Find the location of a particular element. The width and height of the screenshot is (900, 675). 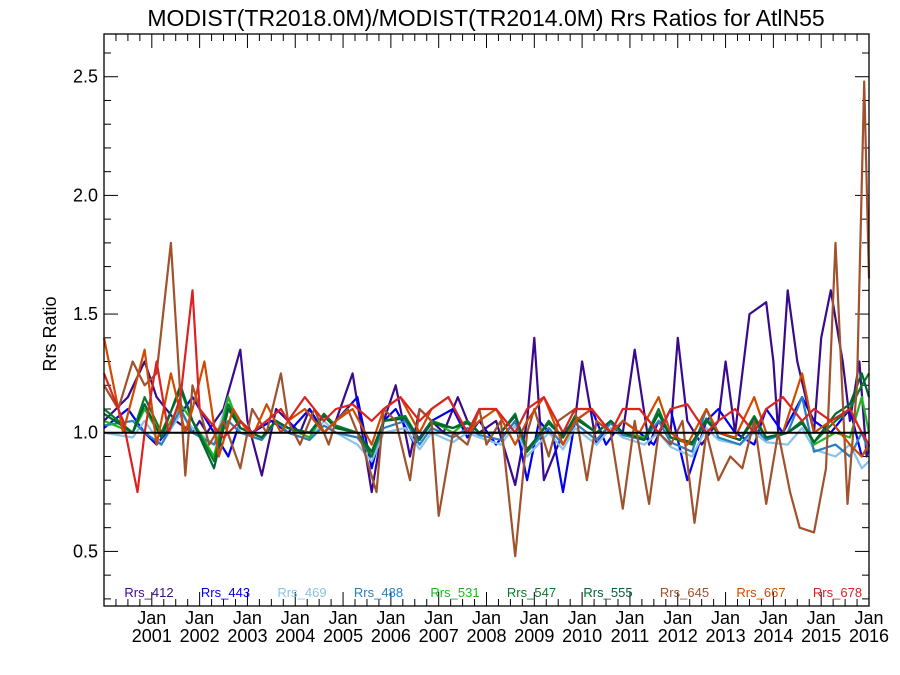

legend-entry-rrs-443: Rrs_443 is located at coordinates (225, 592).